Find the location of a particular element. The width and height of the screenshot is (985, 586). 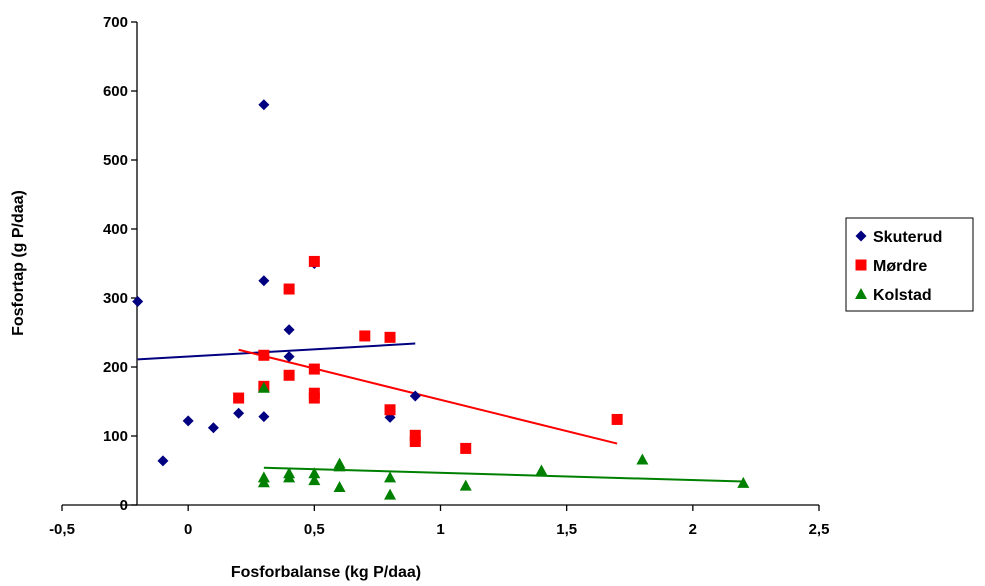

legend-label: Mørdre is located at coordinates (900, 266).